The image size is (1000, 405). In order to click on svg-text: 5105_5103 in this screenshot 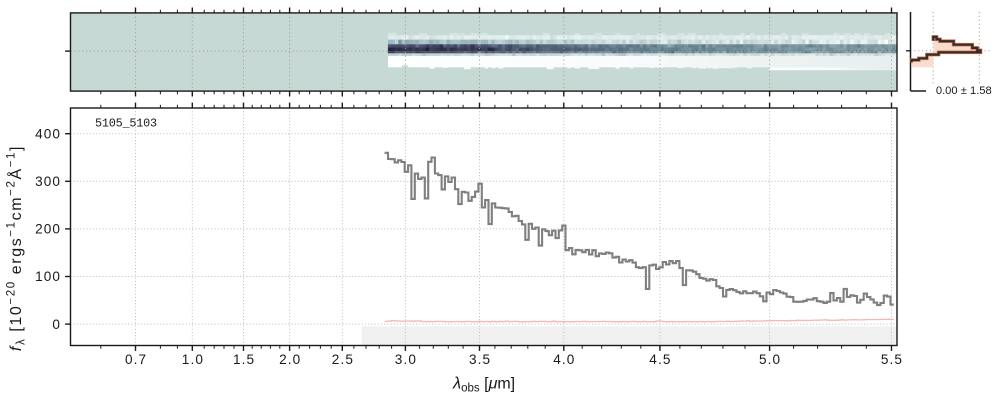, I will do `click(126, 124)`.